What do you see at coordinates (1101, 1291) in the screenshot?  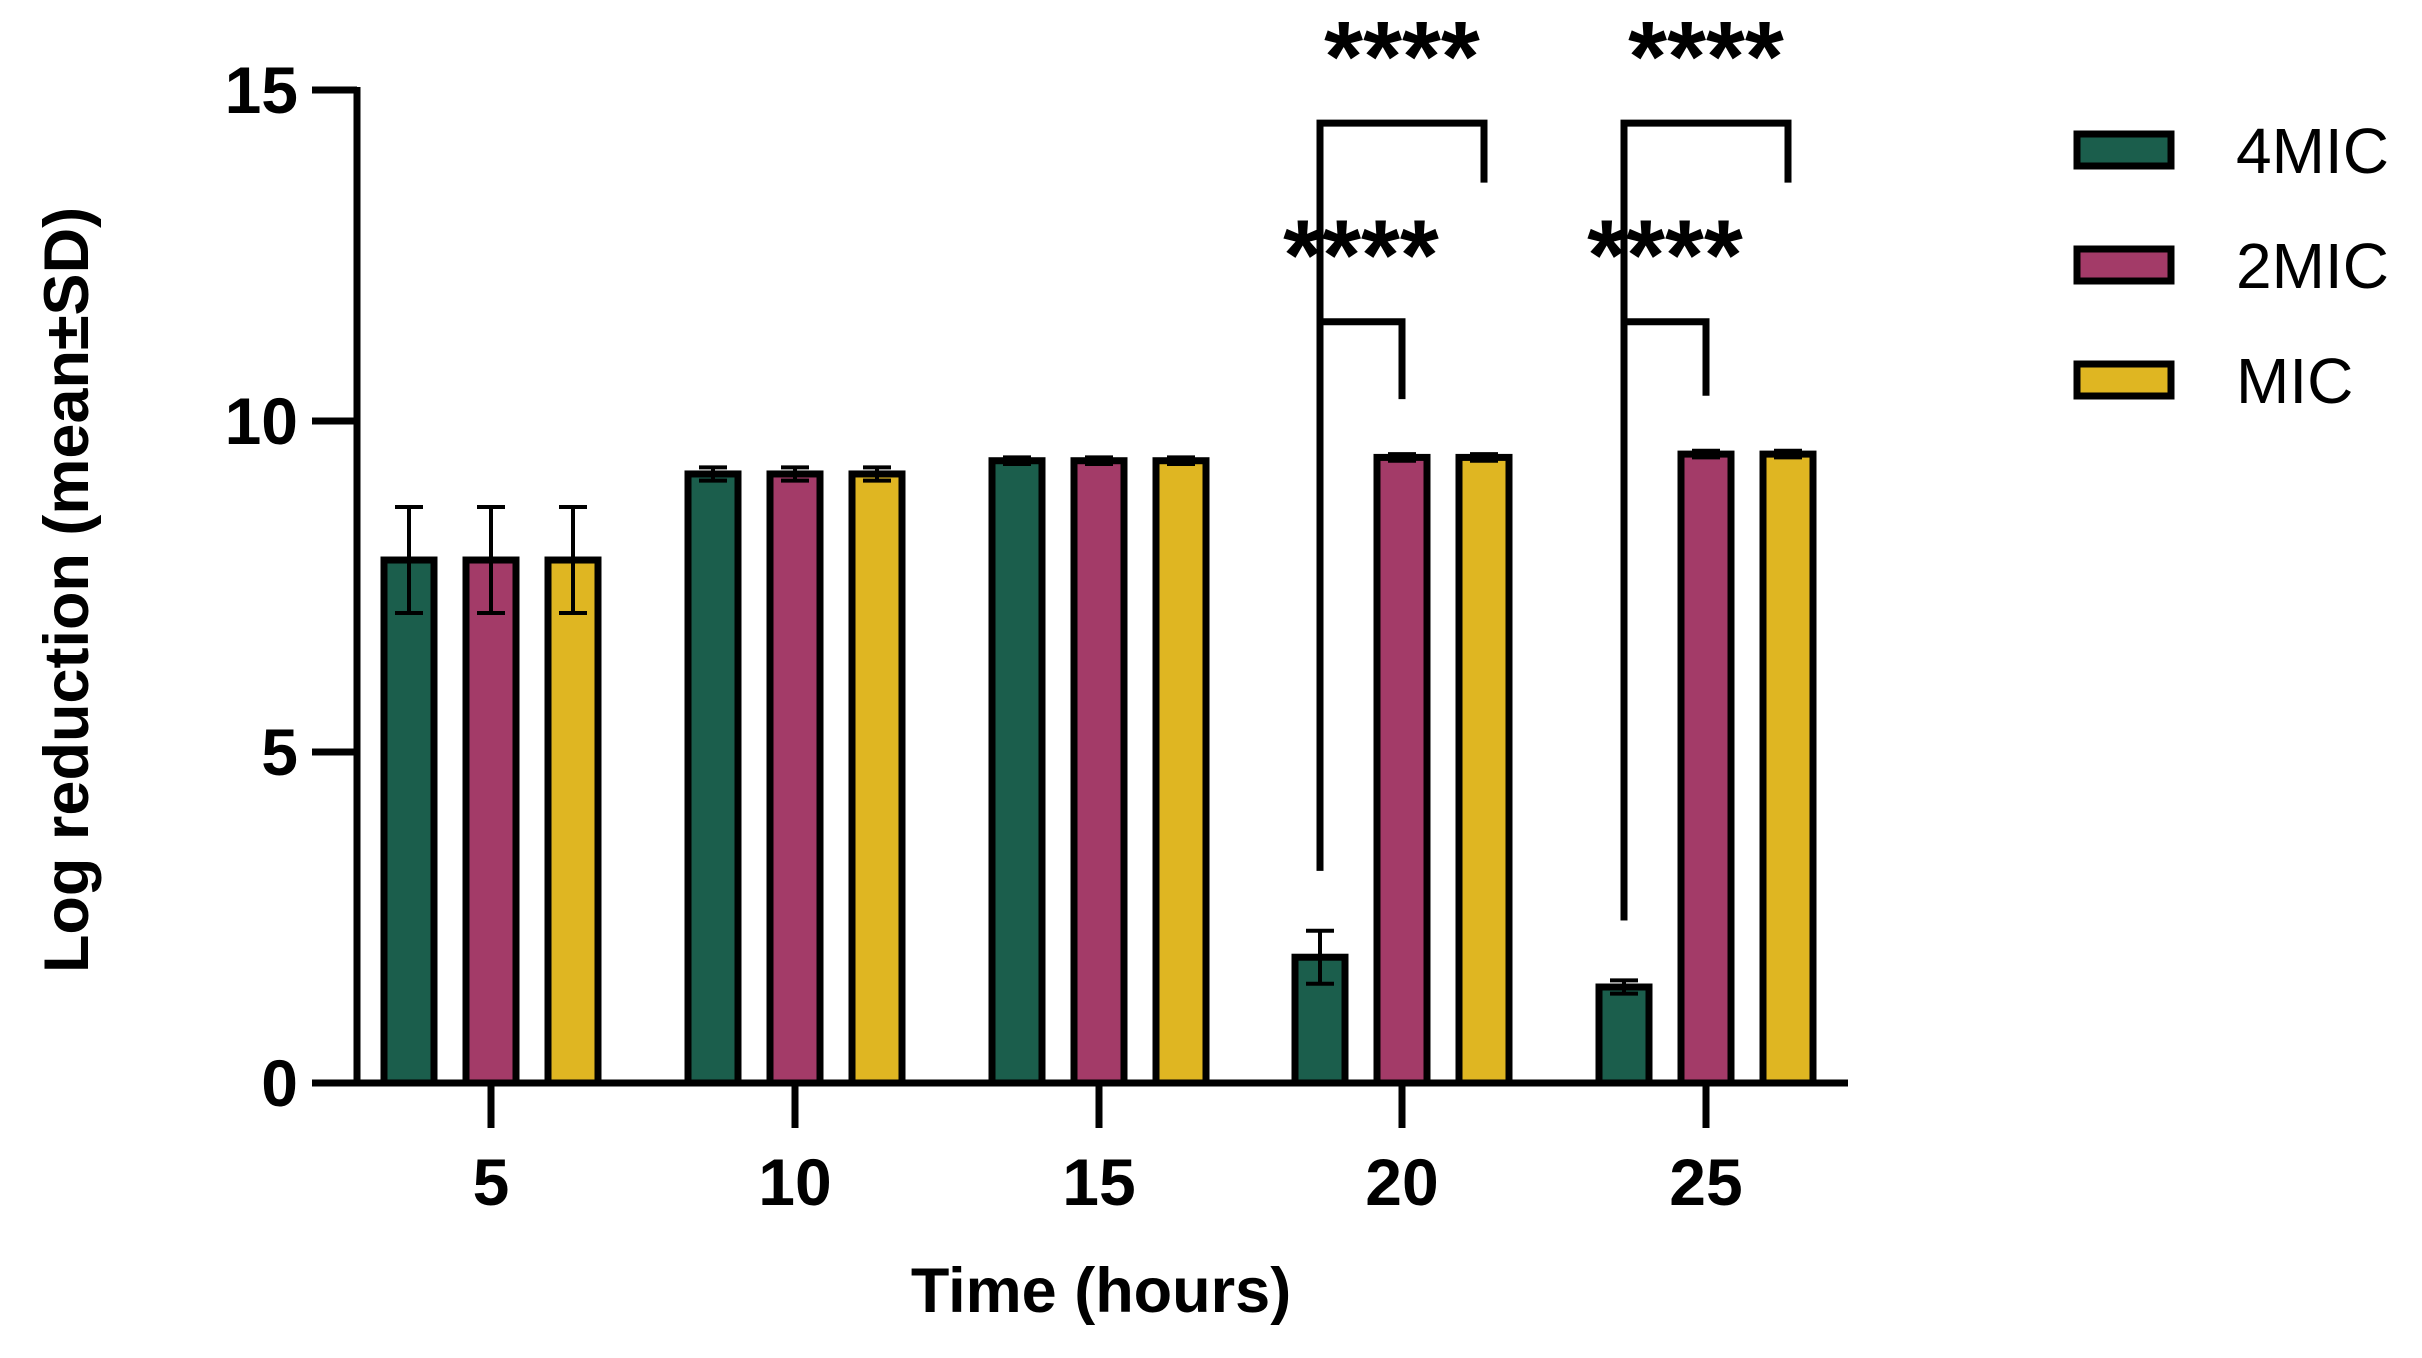 I see `x-axis-title: Time (hours)` at bounding box center [1101, 1291].